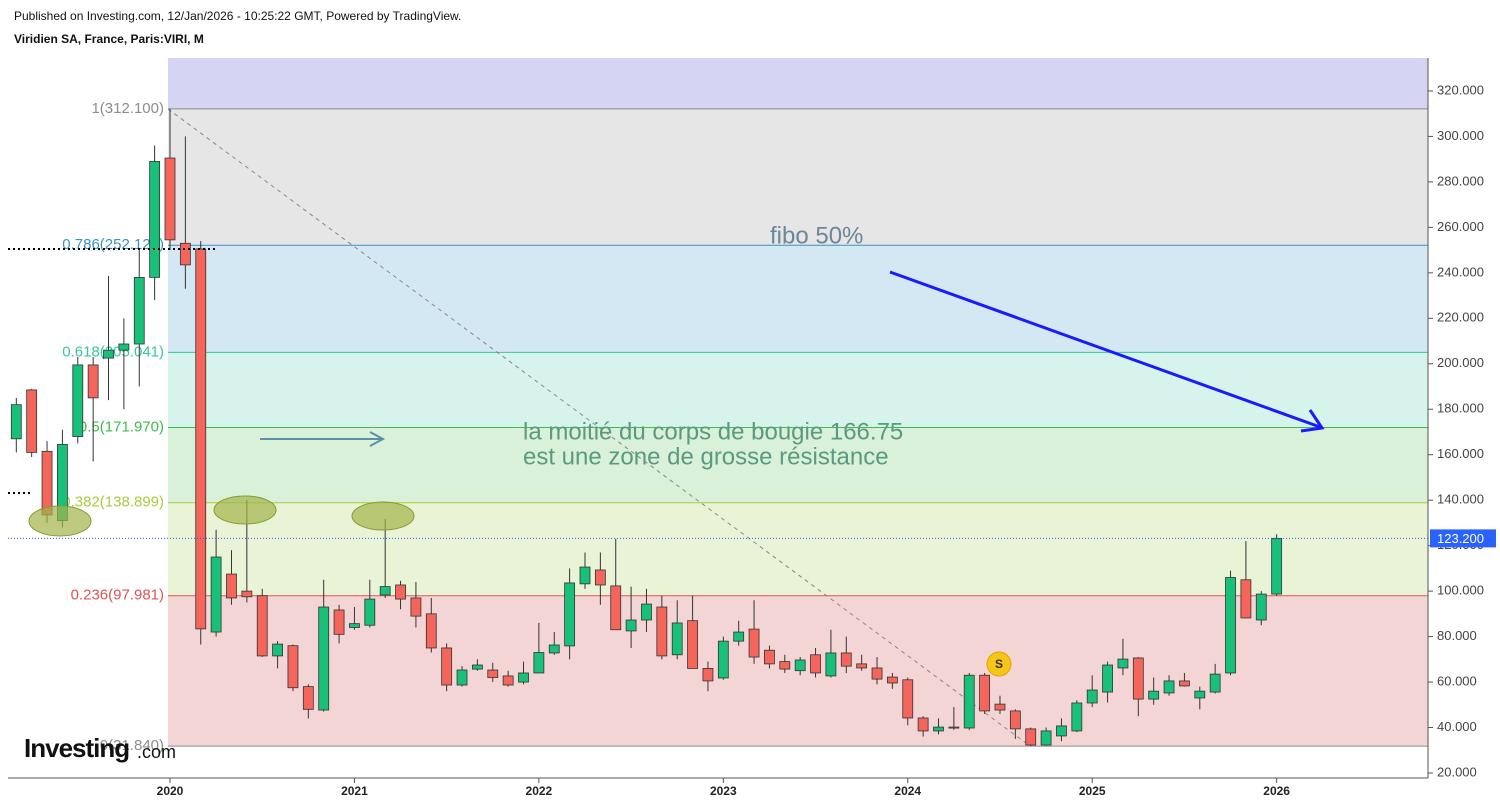 Image resolution: width=1500 pixels, height=807 pixels. I want to click on y-tick-label: 20.000, so click(1457, 771).